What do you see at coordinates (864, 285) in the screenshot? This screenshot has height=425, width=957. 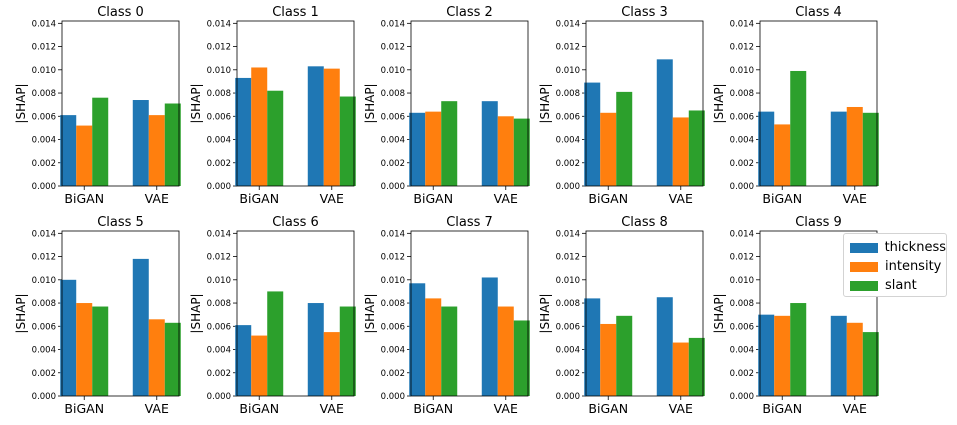 I see `legend-swatch-slant` at bounding box center [864, 285].